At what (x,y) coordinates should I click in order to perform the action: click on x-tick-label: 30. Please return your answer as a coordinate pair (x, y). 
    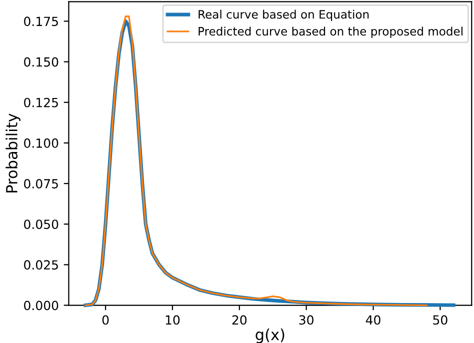
    Looking at the image, I should click on (306, 320).